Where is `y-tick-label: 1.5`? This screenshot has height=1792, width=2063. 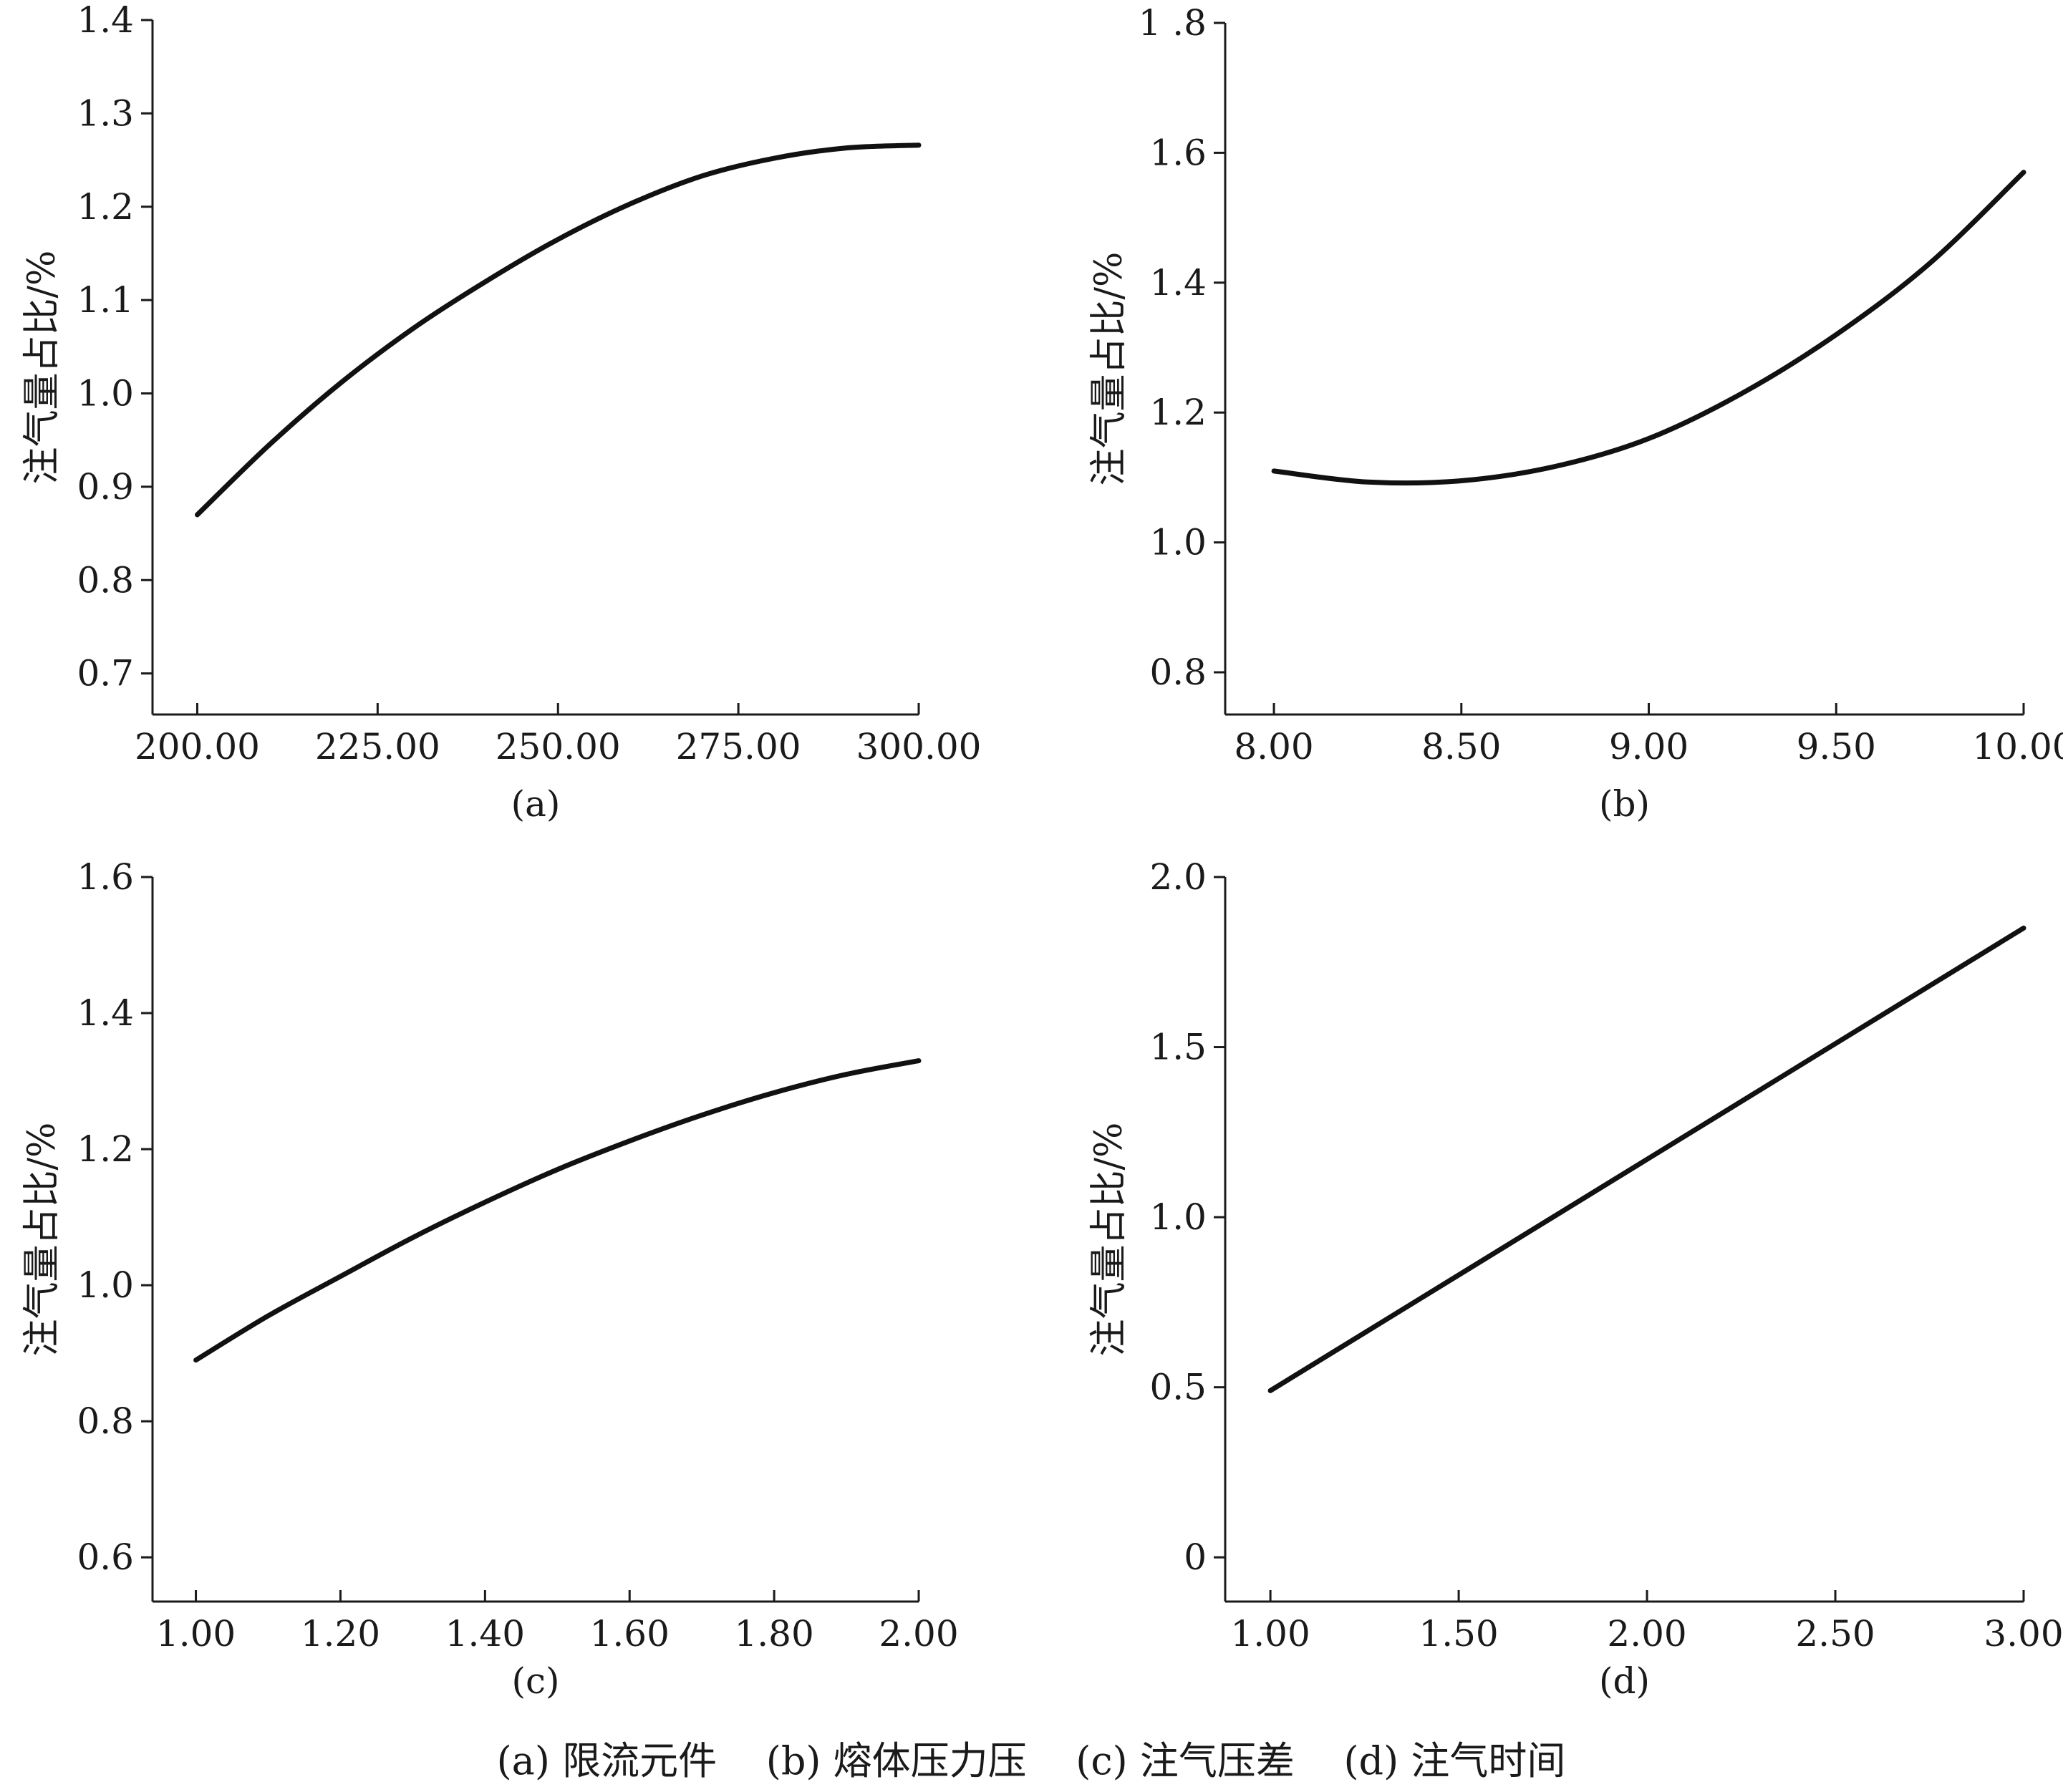 y-tick-label: 1.5 is located at coordinates (1178, 1047).